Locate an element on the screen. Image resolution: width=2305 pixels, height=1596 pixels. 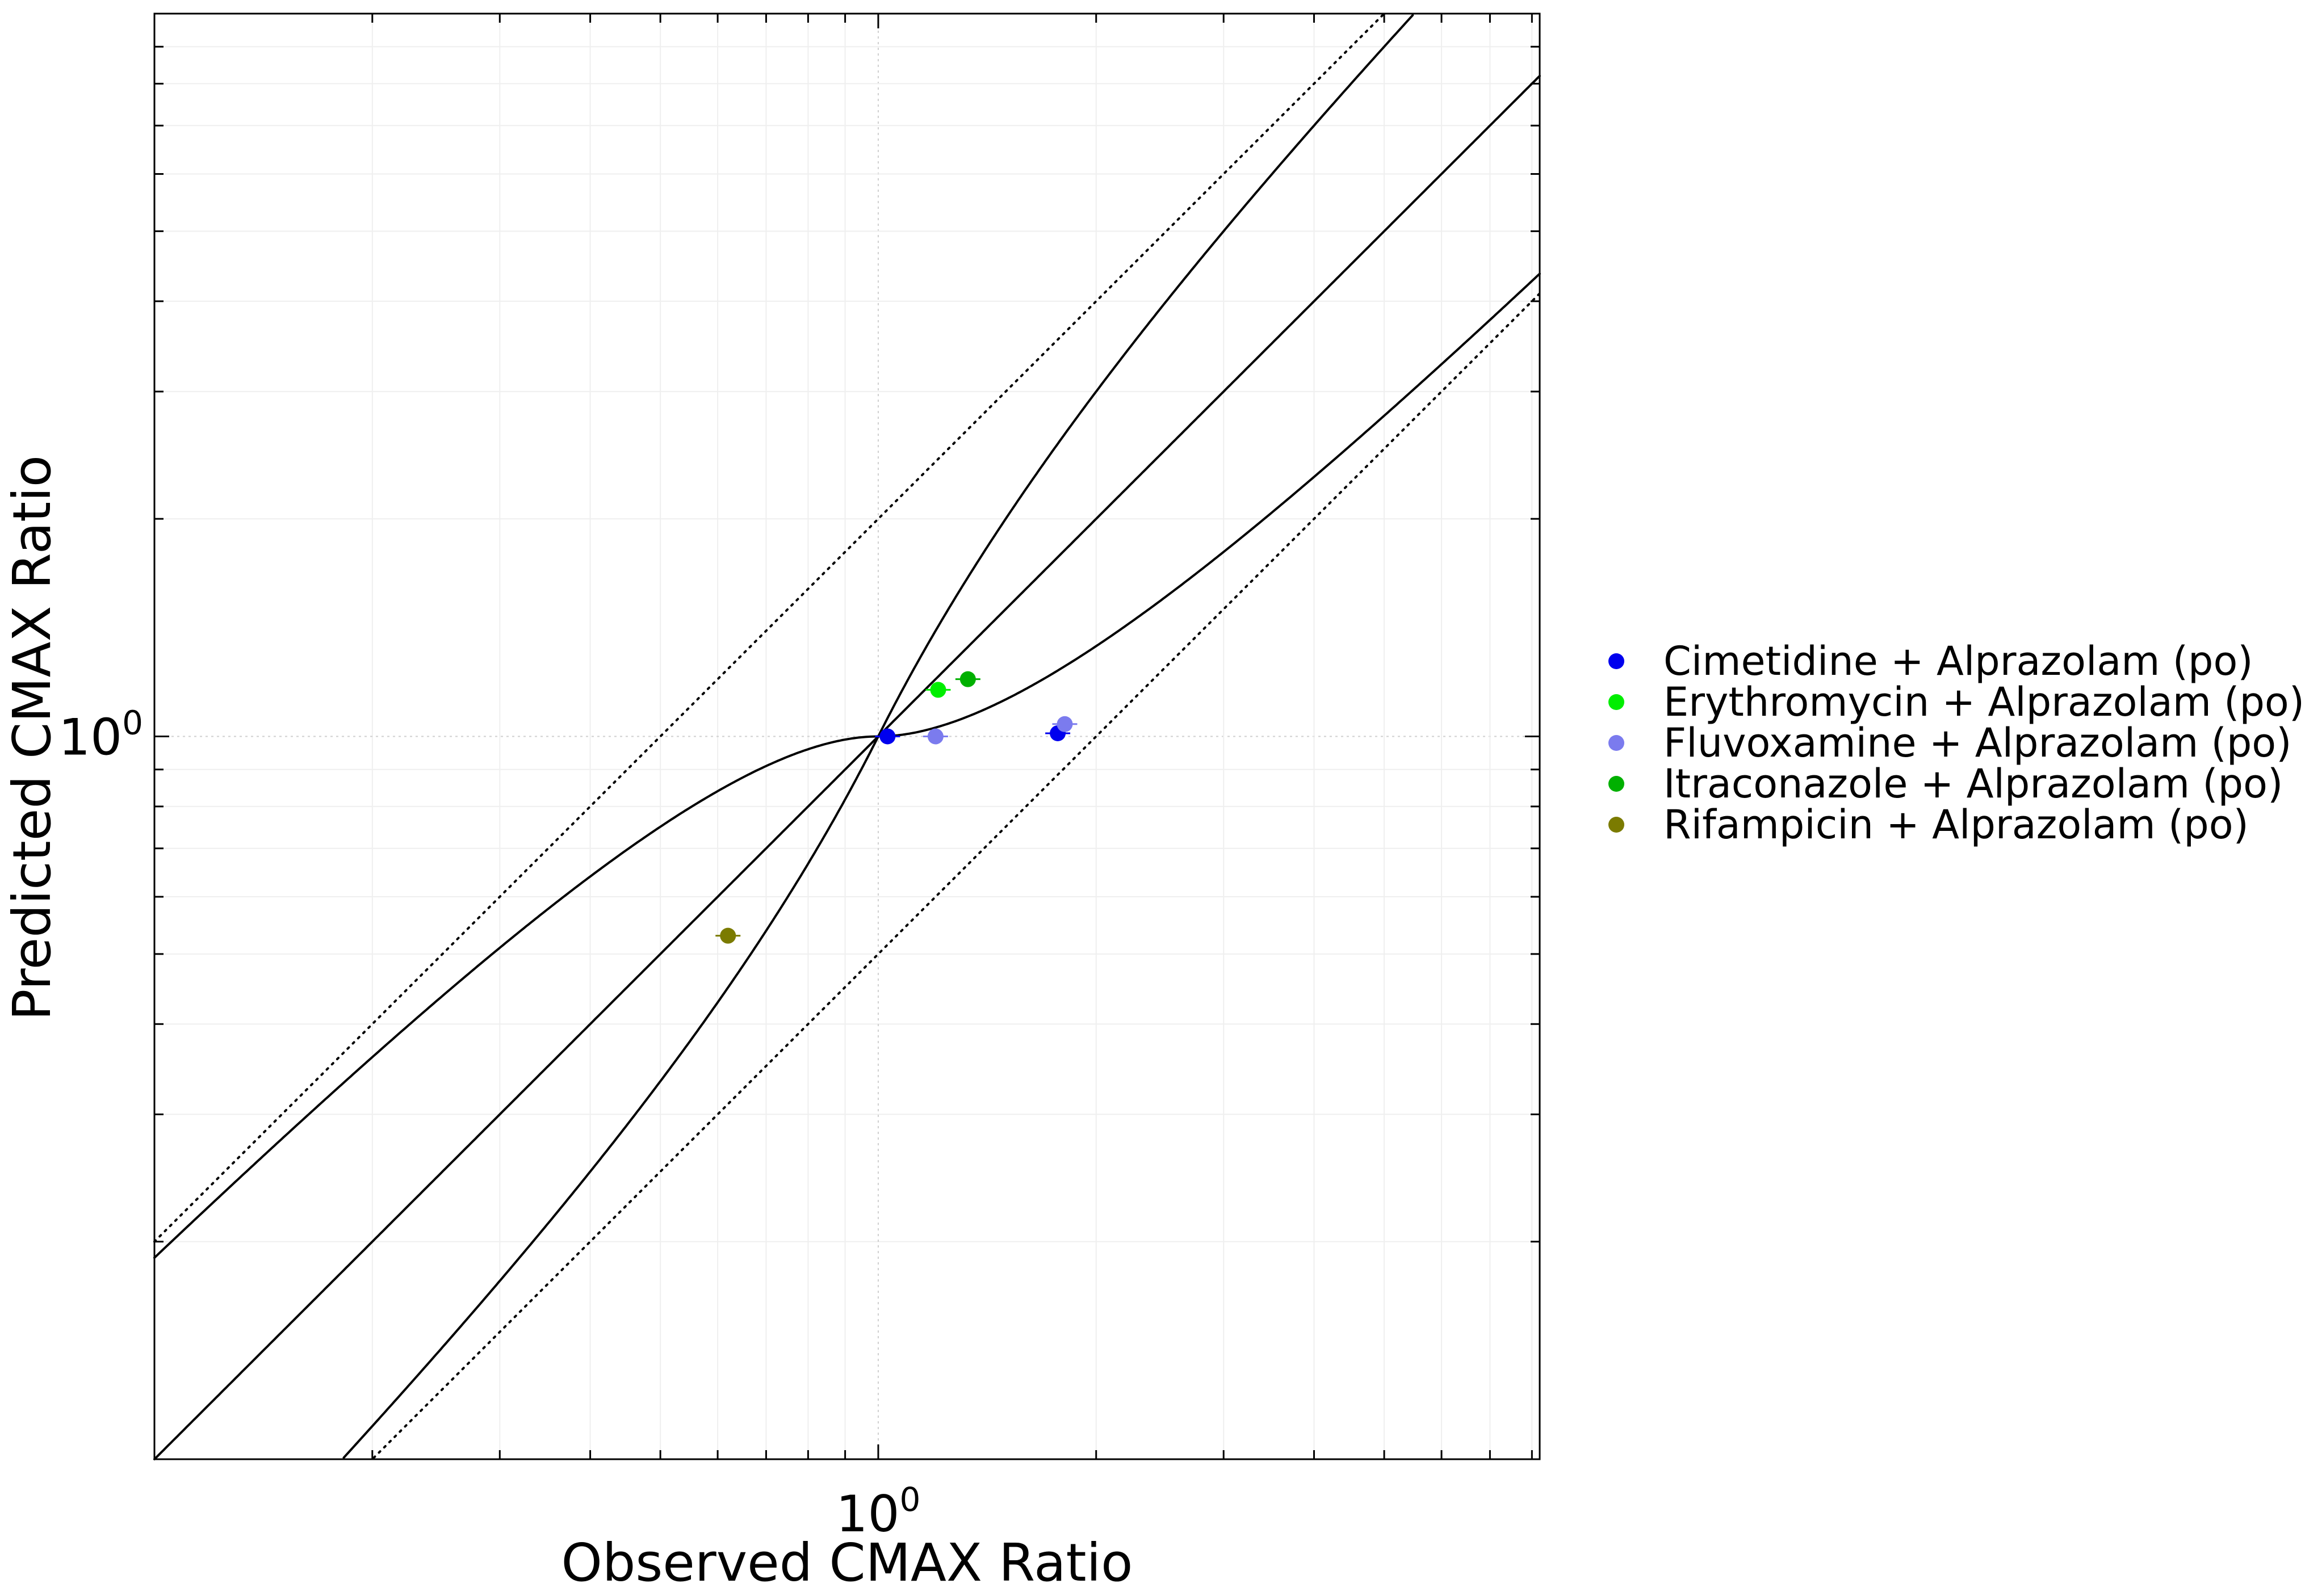
legend-label: Rifampicin + Alprazolam (po) is located at coordinates (1956, 824).